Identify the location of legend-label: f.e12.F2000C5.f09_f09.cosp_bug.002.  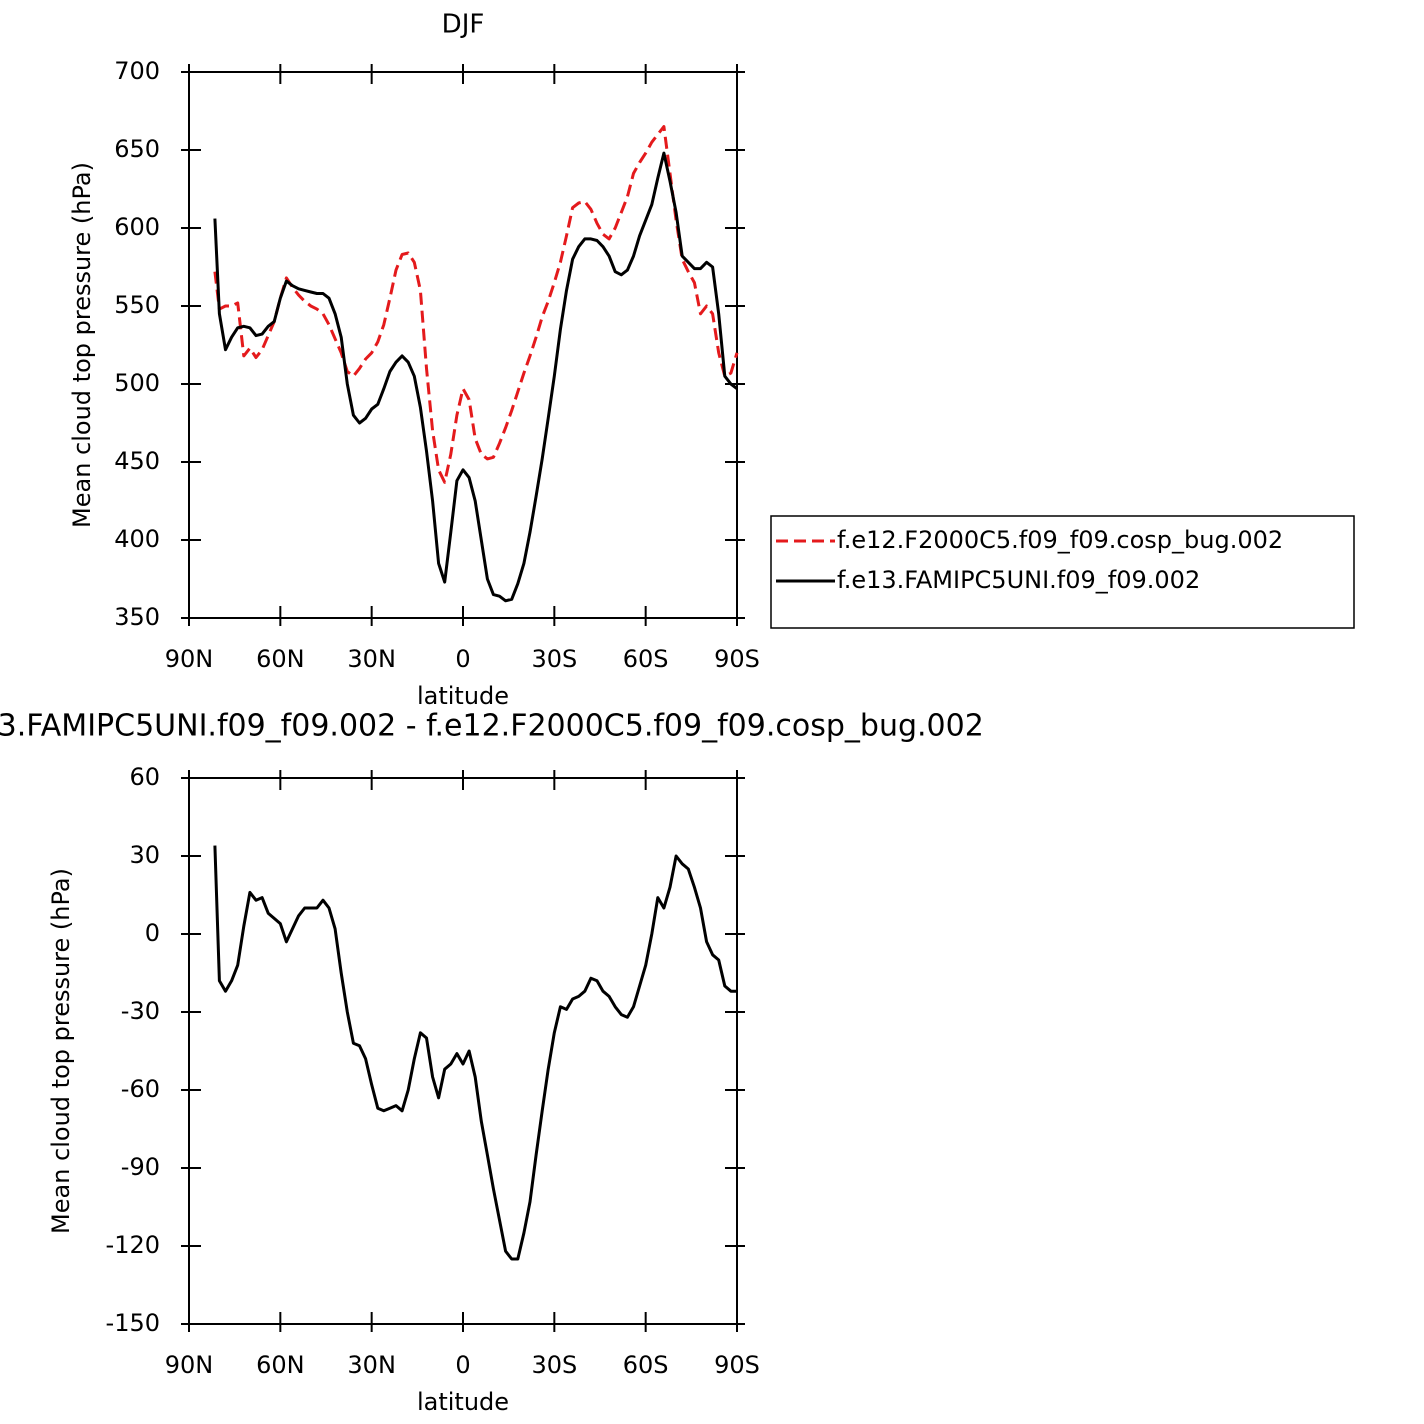
(1060, 540).